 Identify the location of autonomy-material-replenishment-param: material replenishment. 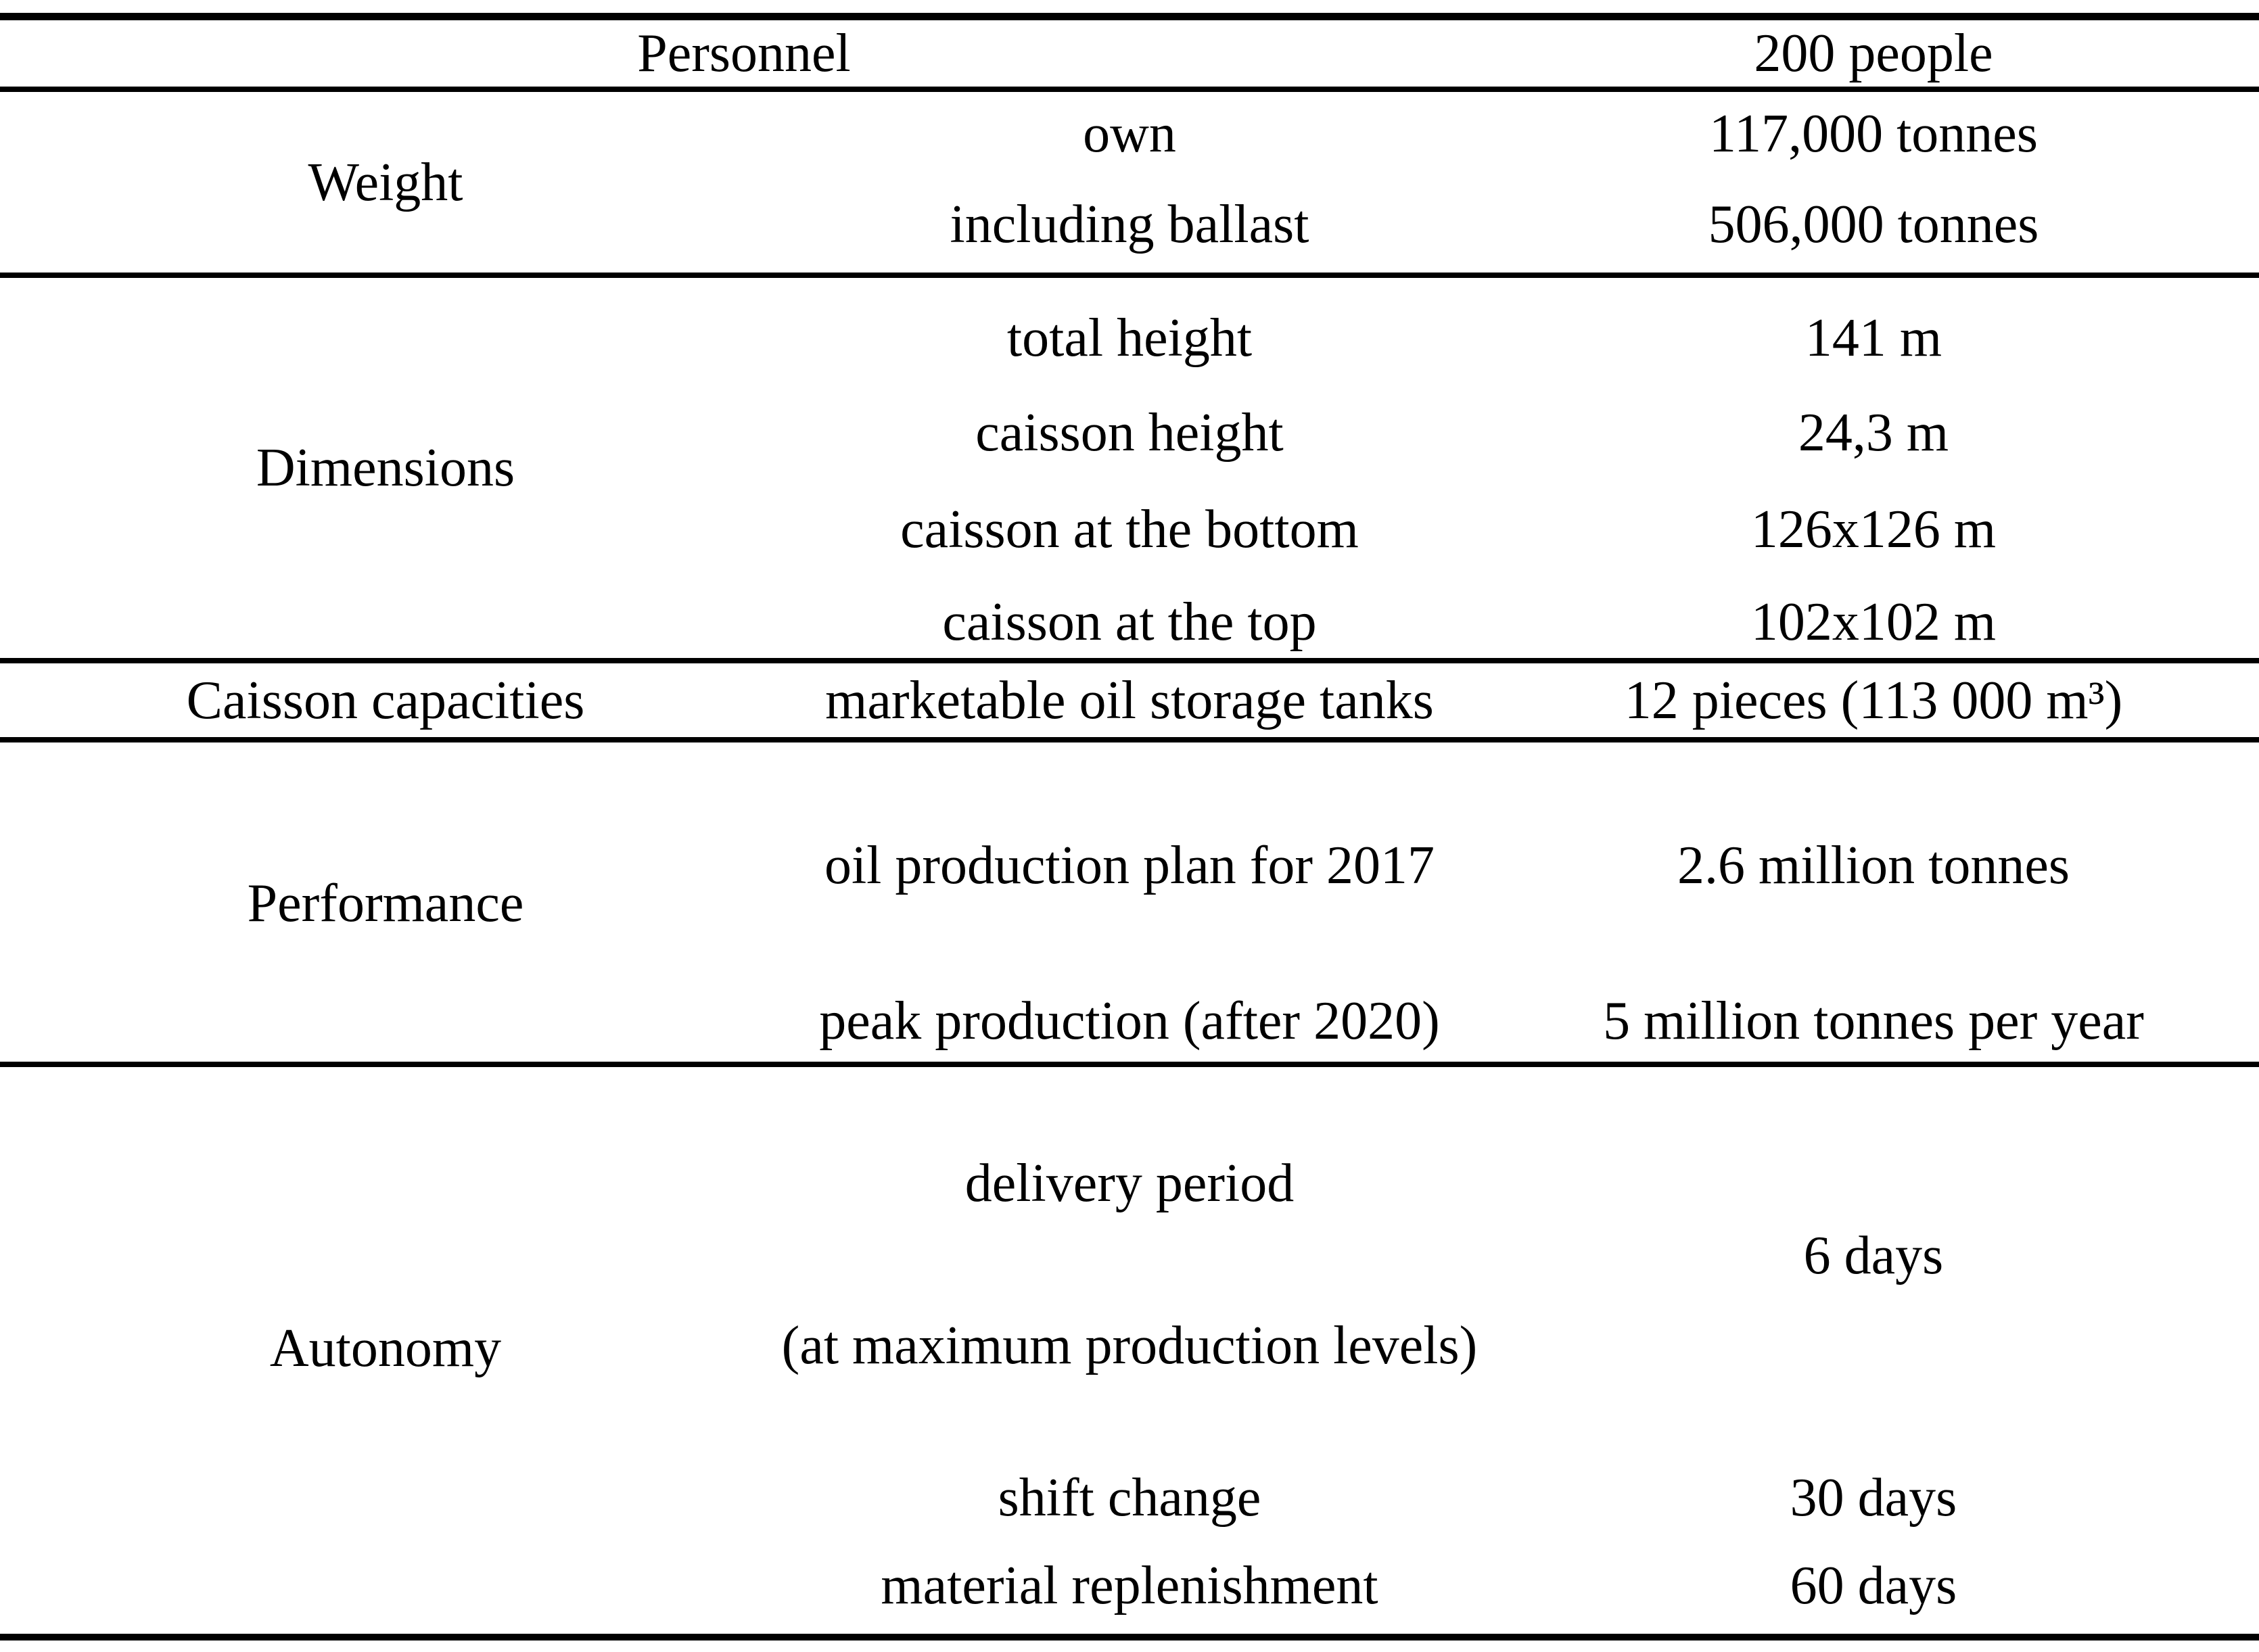
(1129, 1585).